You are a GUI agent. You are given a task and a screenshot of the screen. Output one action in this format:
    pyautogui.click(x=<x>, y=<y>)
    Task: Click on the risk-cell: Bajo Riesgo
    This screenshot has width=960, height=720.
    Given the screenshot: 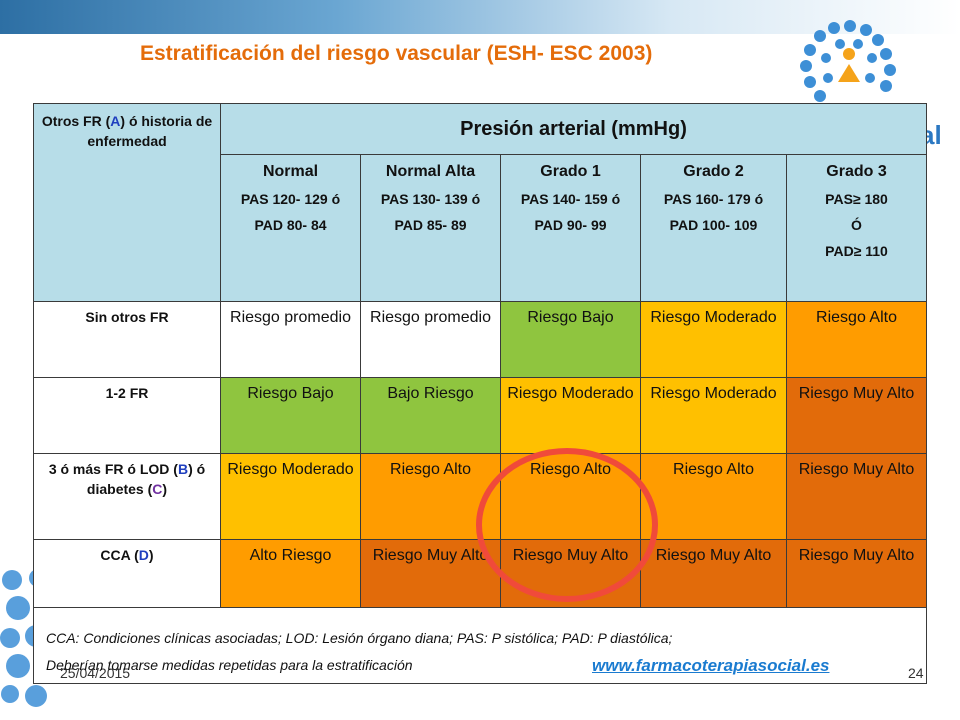 What is the action you would take?
    pyautogui.click(x=430, y=415)
    